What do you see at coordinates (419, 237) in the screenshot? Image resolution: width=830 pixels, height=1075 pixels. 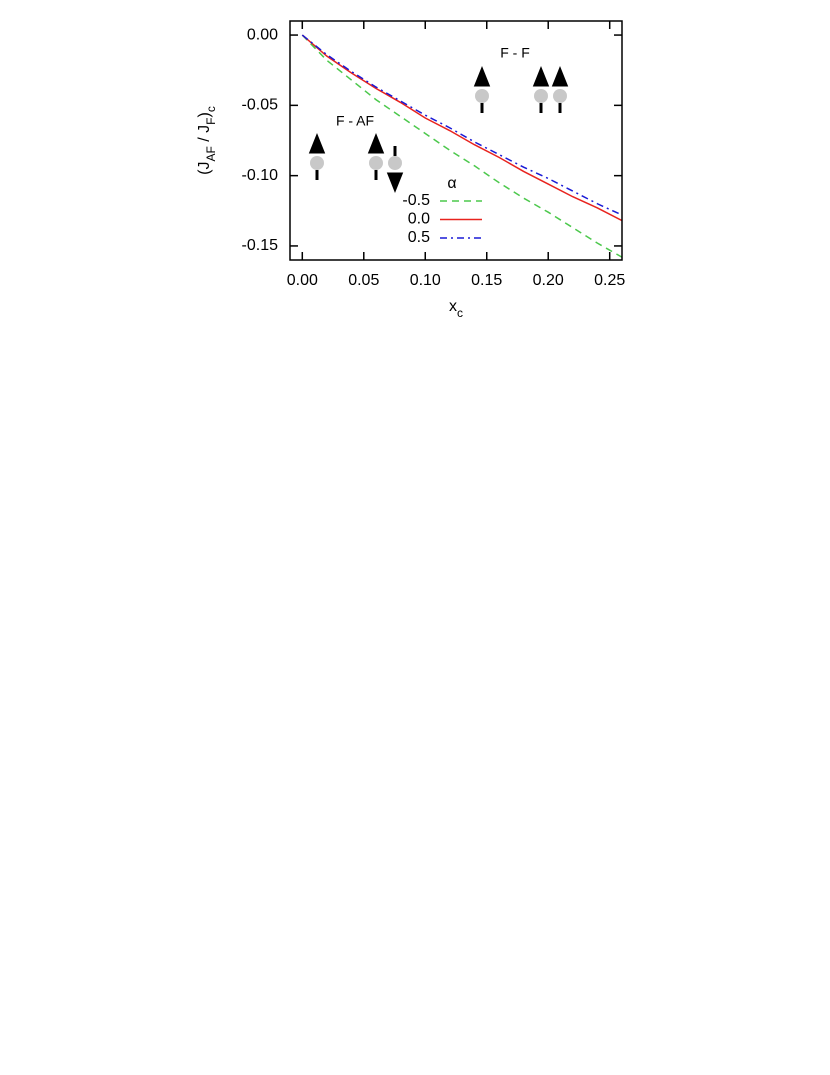 I see `legend-label: 0.5` at bounding box center [419, 237].